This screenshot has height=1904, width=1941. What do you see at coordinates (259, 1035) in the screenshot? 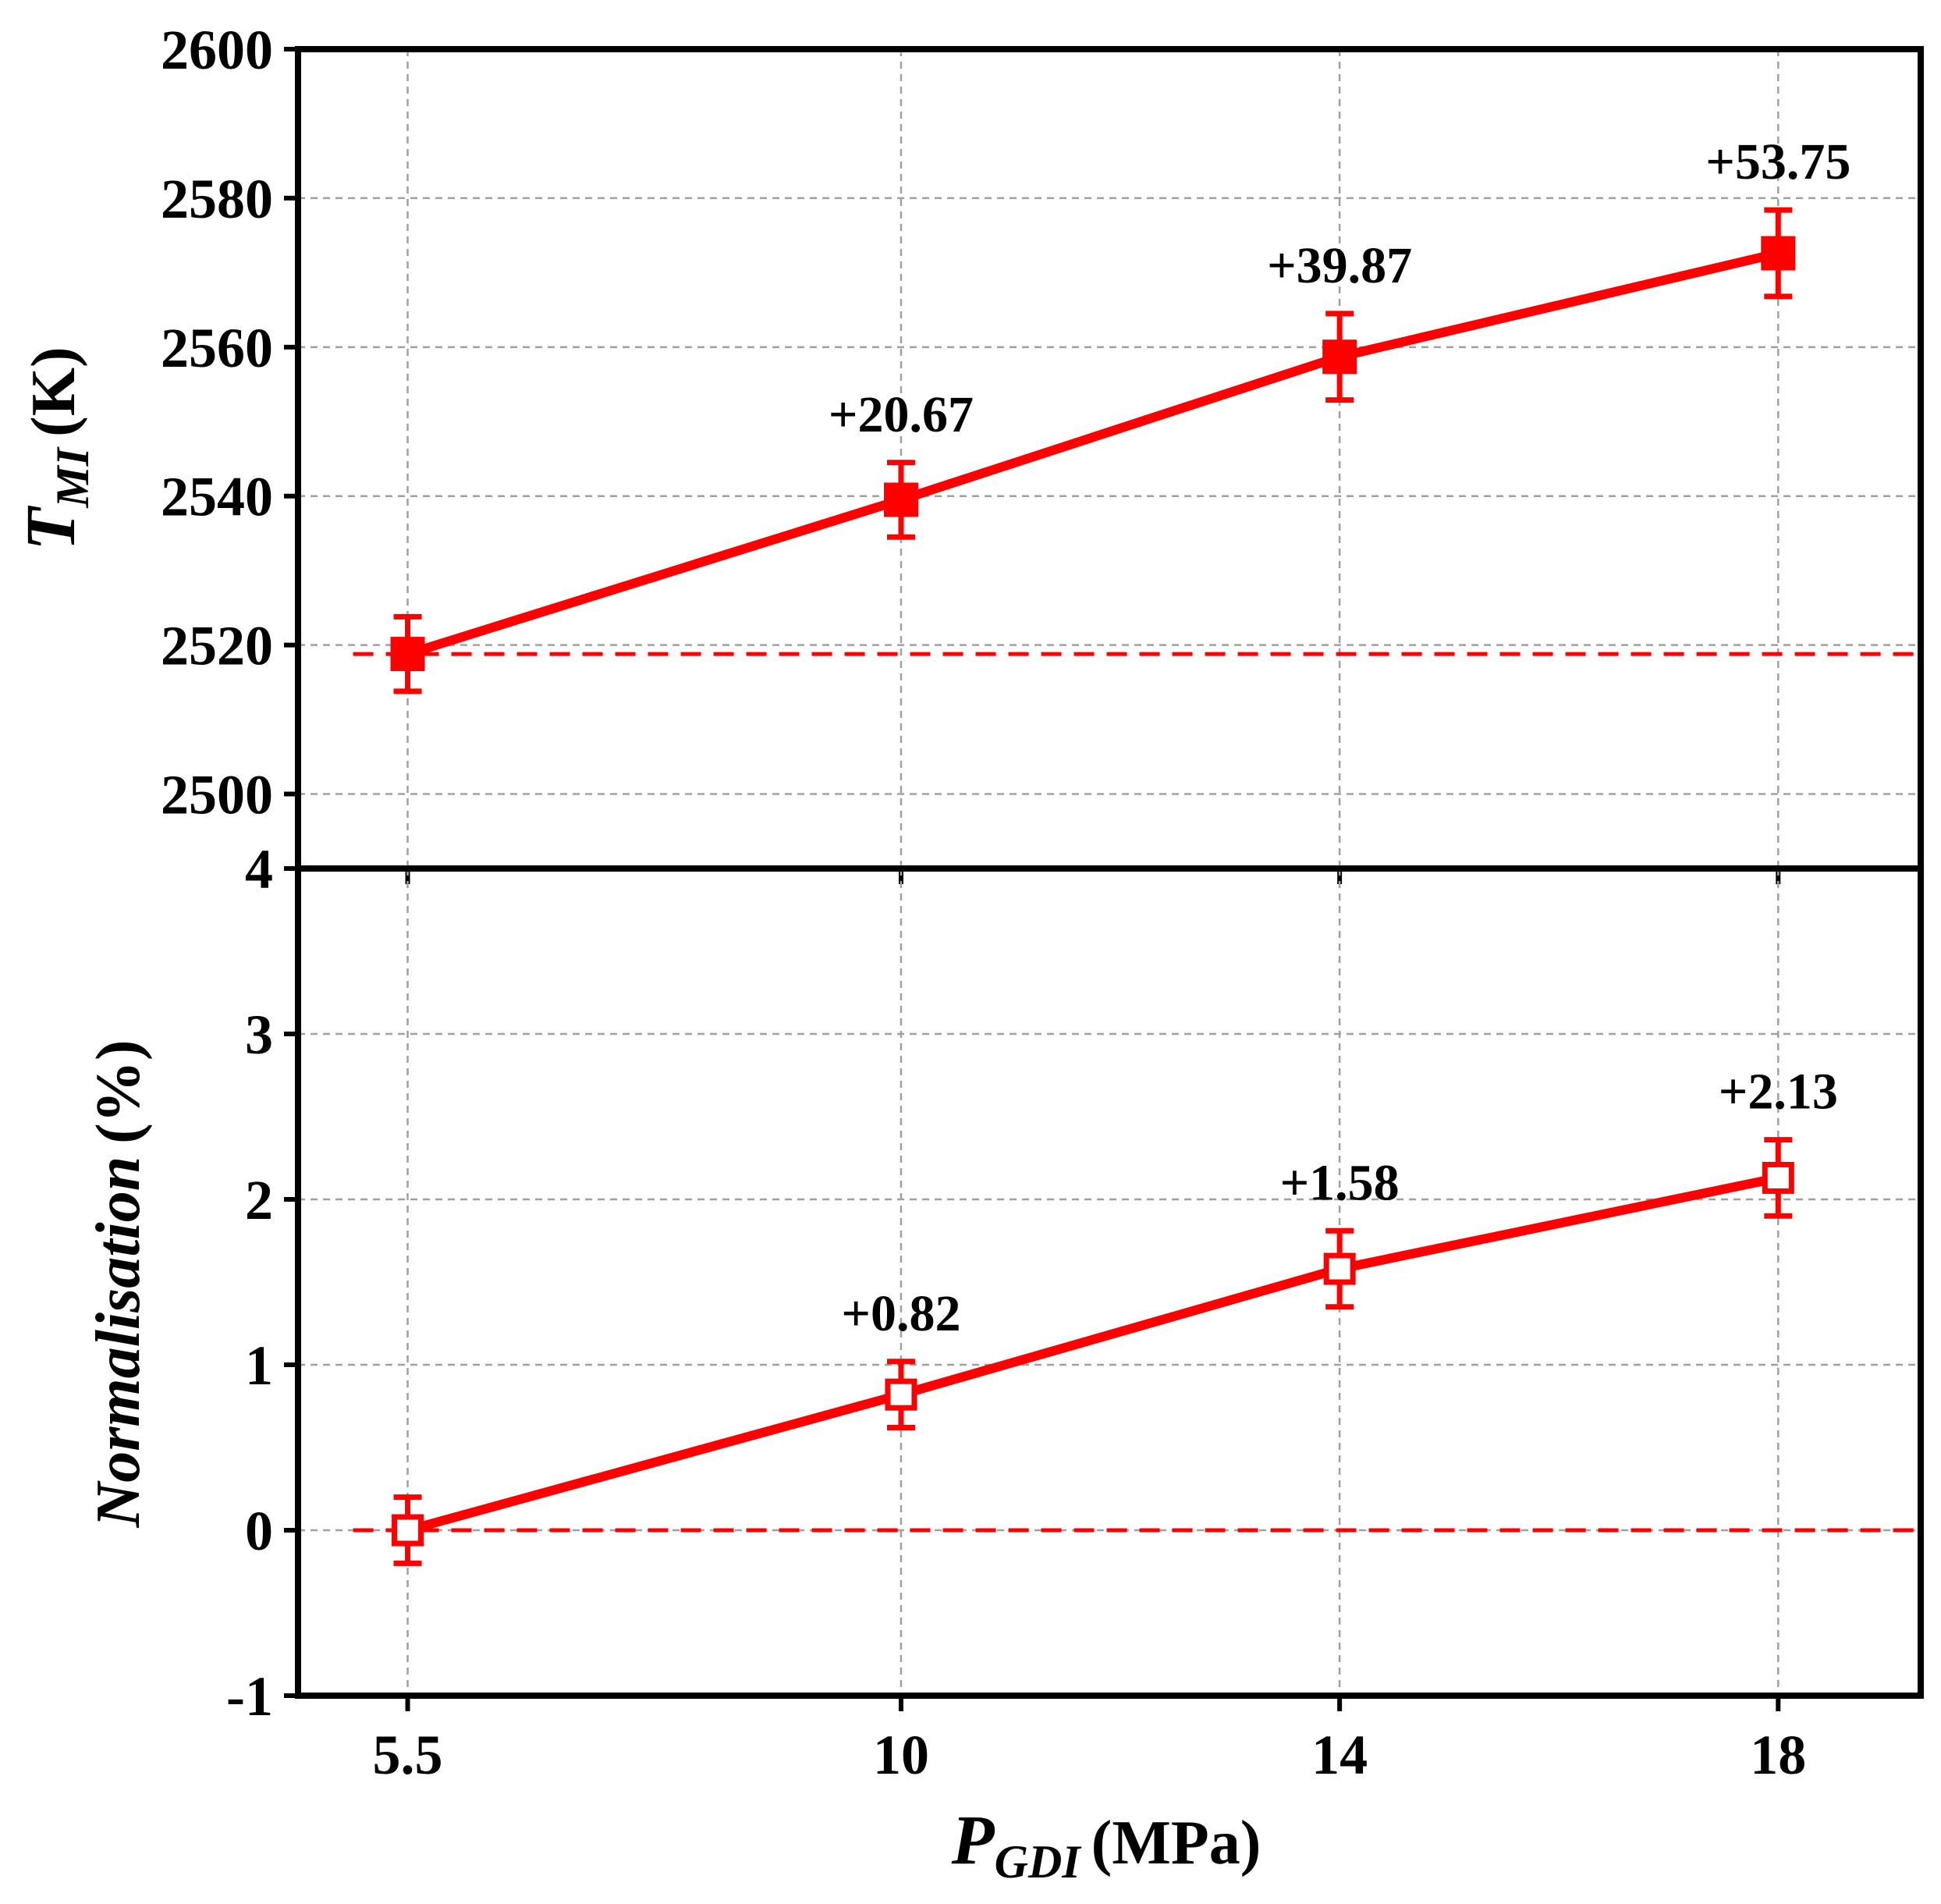
I see `bottom-y-tick-label: 3` at bounding box center [259, 1035].